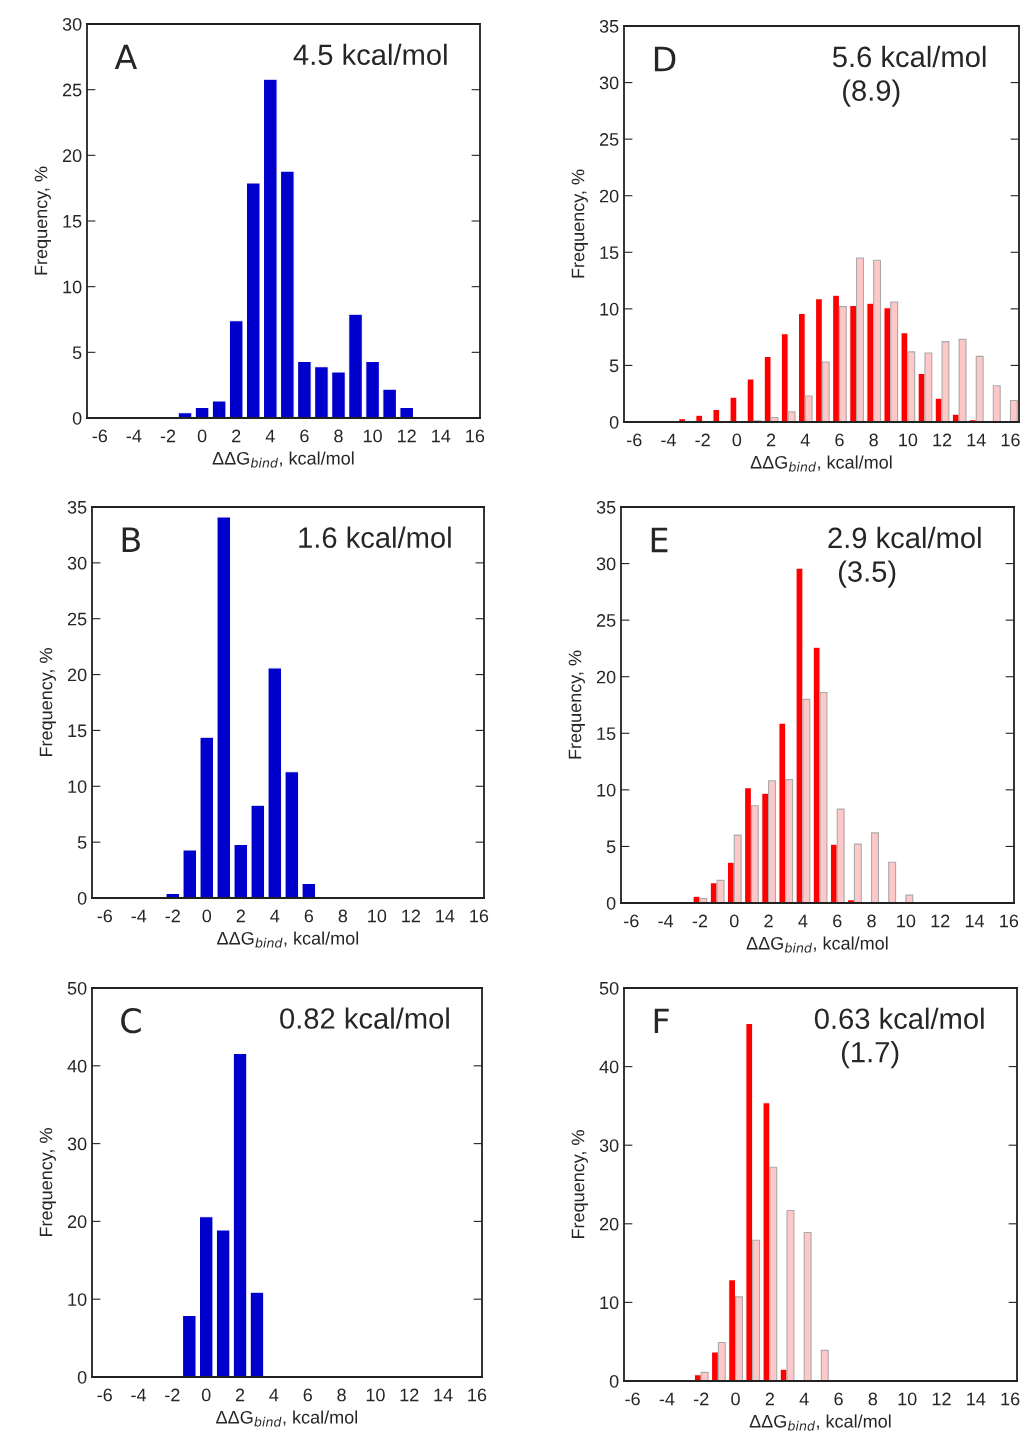 This screenshot has width=1022, height=1442. What do you see at coordinates (77, 988) in the screenshot?
I see `y-tick-label: 50` at bounding box center [77, 988].